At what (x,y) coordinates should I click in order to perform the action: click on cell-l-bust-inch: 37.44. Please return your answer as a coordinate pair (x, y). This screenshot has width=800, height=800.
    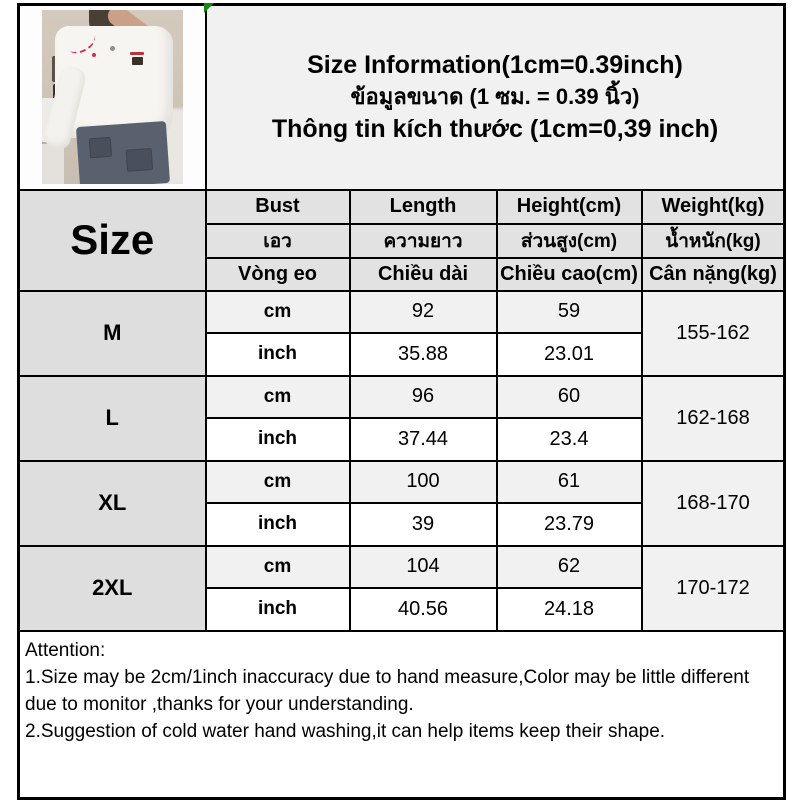
    Looking at the image, I should click on (423, 439).